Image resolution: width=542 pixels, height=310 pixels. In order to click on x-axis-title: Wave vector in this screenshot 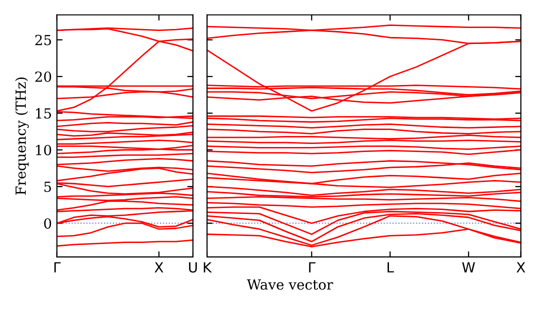, I will do `click(290, 284)`.